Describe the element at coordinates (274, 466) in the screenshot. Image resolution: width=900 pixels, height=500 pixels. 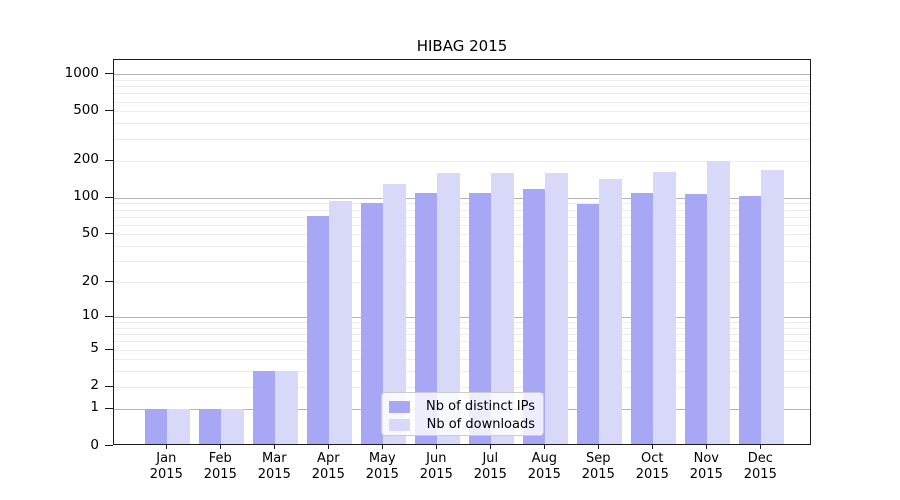
I see `x-tick-label-mar: Mar 2015` at that location.